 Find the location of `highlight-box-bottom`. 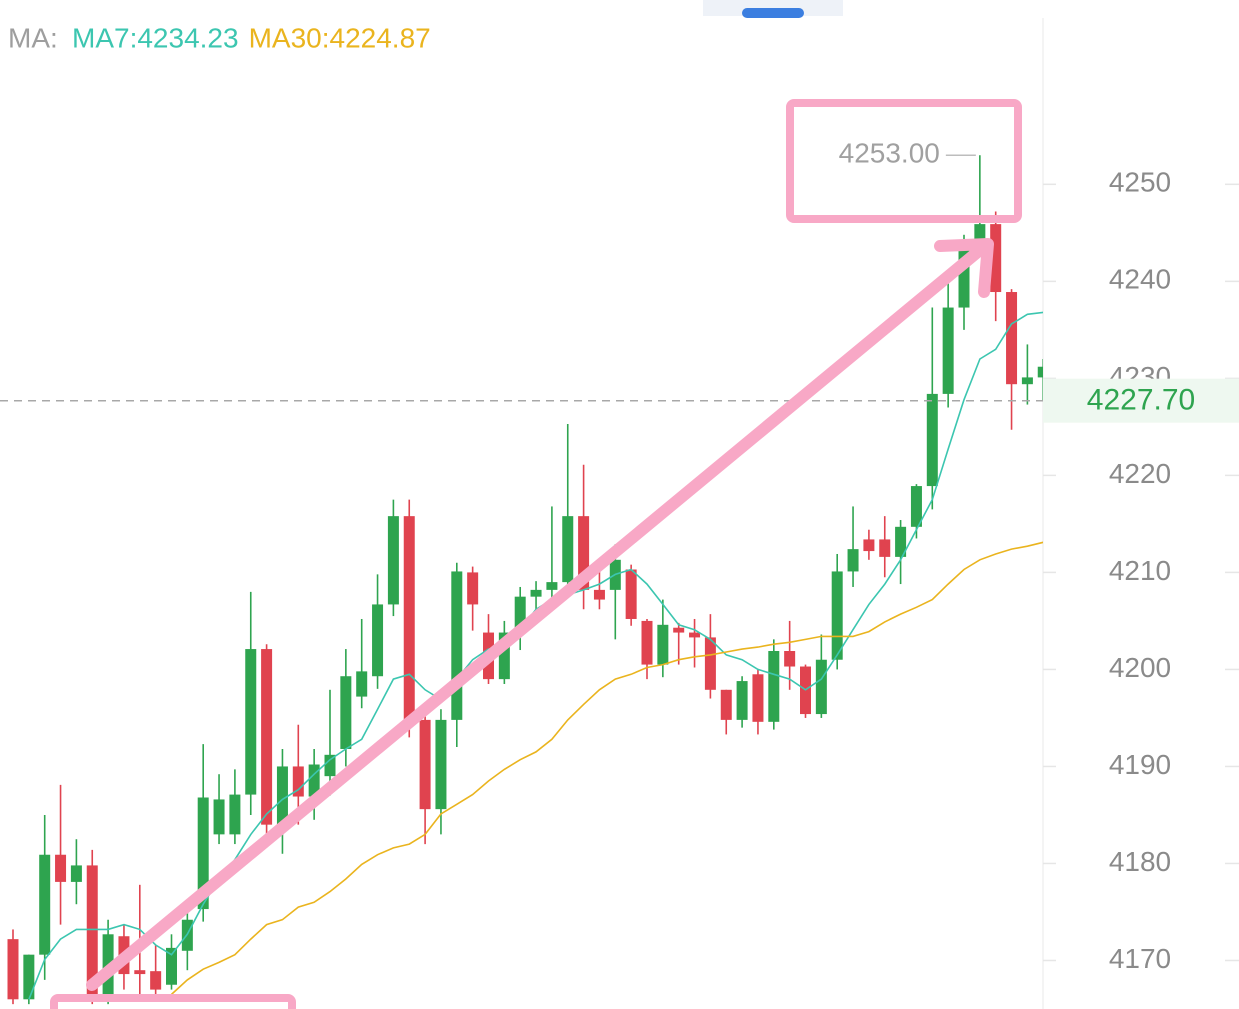

highlight-box-bottom is located at coordinates (173, 1001).